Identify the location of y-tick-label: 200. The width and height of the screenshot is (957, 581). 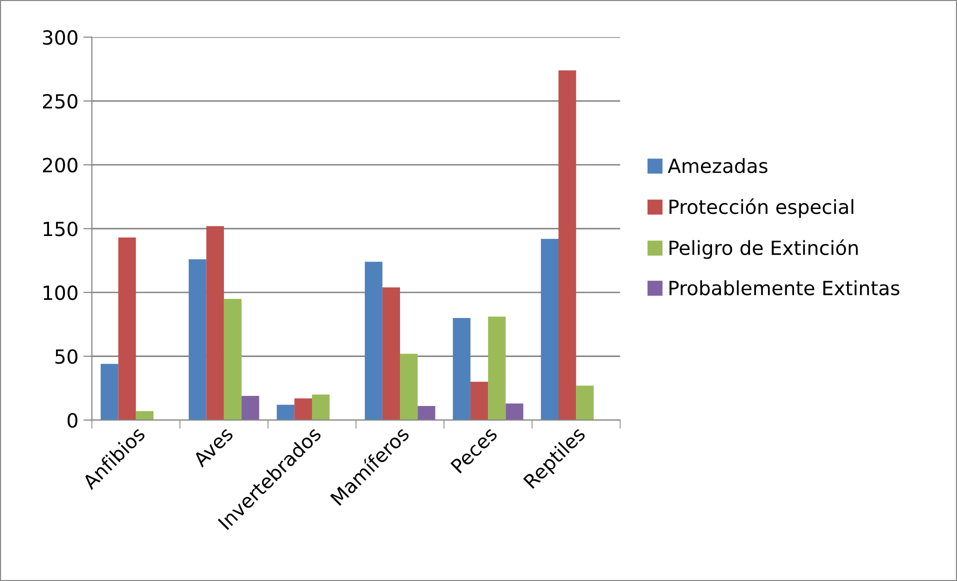
(60, 165).